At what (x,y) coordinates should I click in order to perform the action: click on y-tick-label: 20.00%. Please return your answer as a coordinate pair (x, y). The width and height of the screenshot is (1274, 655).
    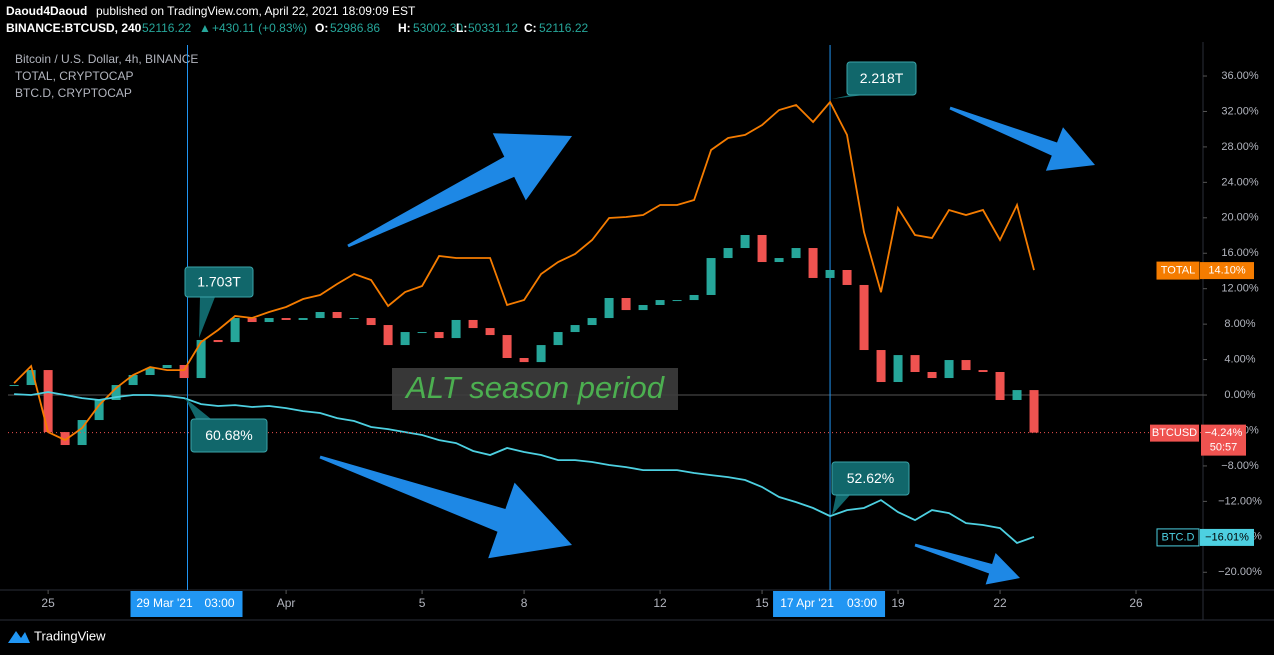
    Looking at the image, I should click on (1240, 218).